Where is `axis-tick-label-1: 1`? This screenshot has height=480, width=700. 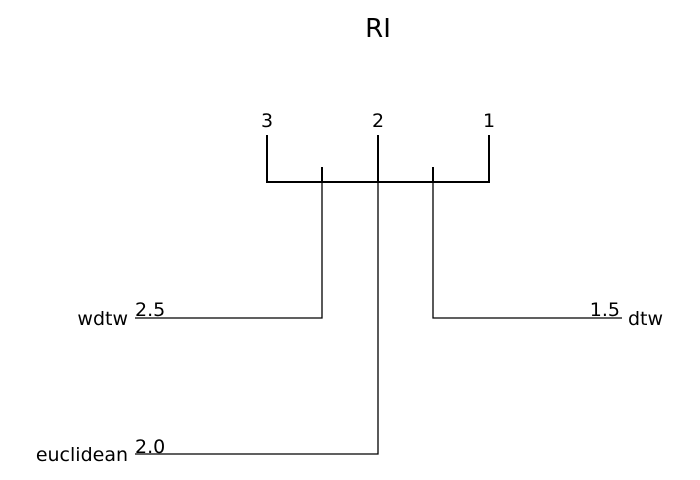 axis-tick-label-1: 1 is located at coordinates (489, 121).